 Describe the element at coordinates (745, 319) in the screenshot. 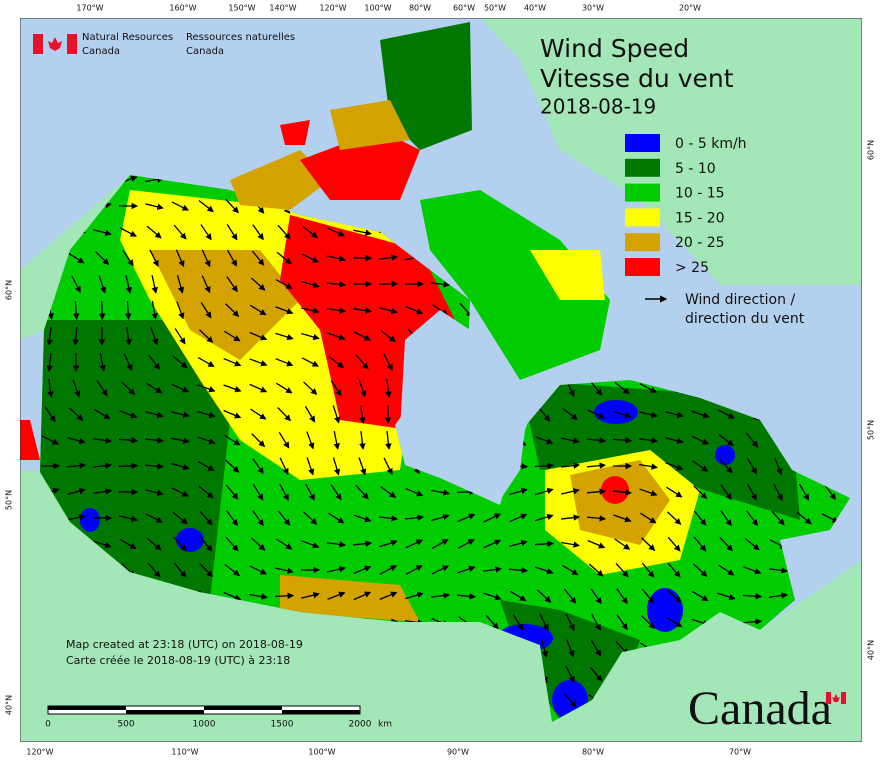

I see `legend-arrow-label: direction du vent` at that location.